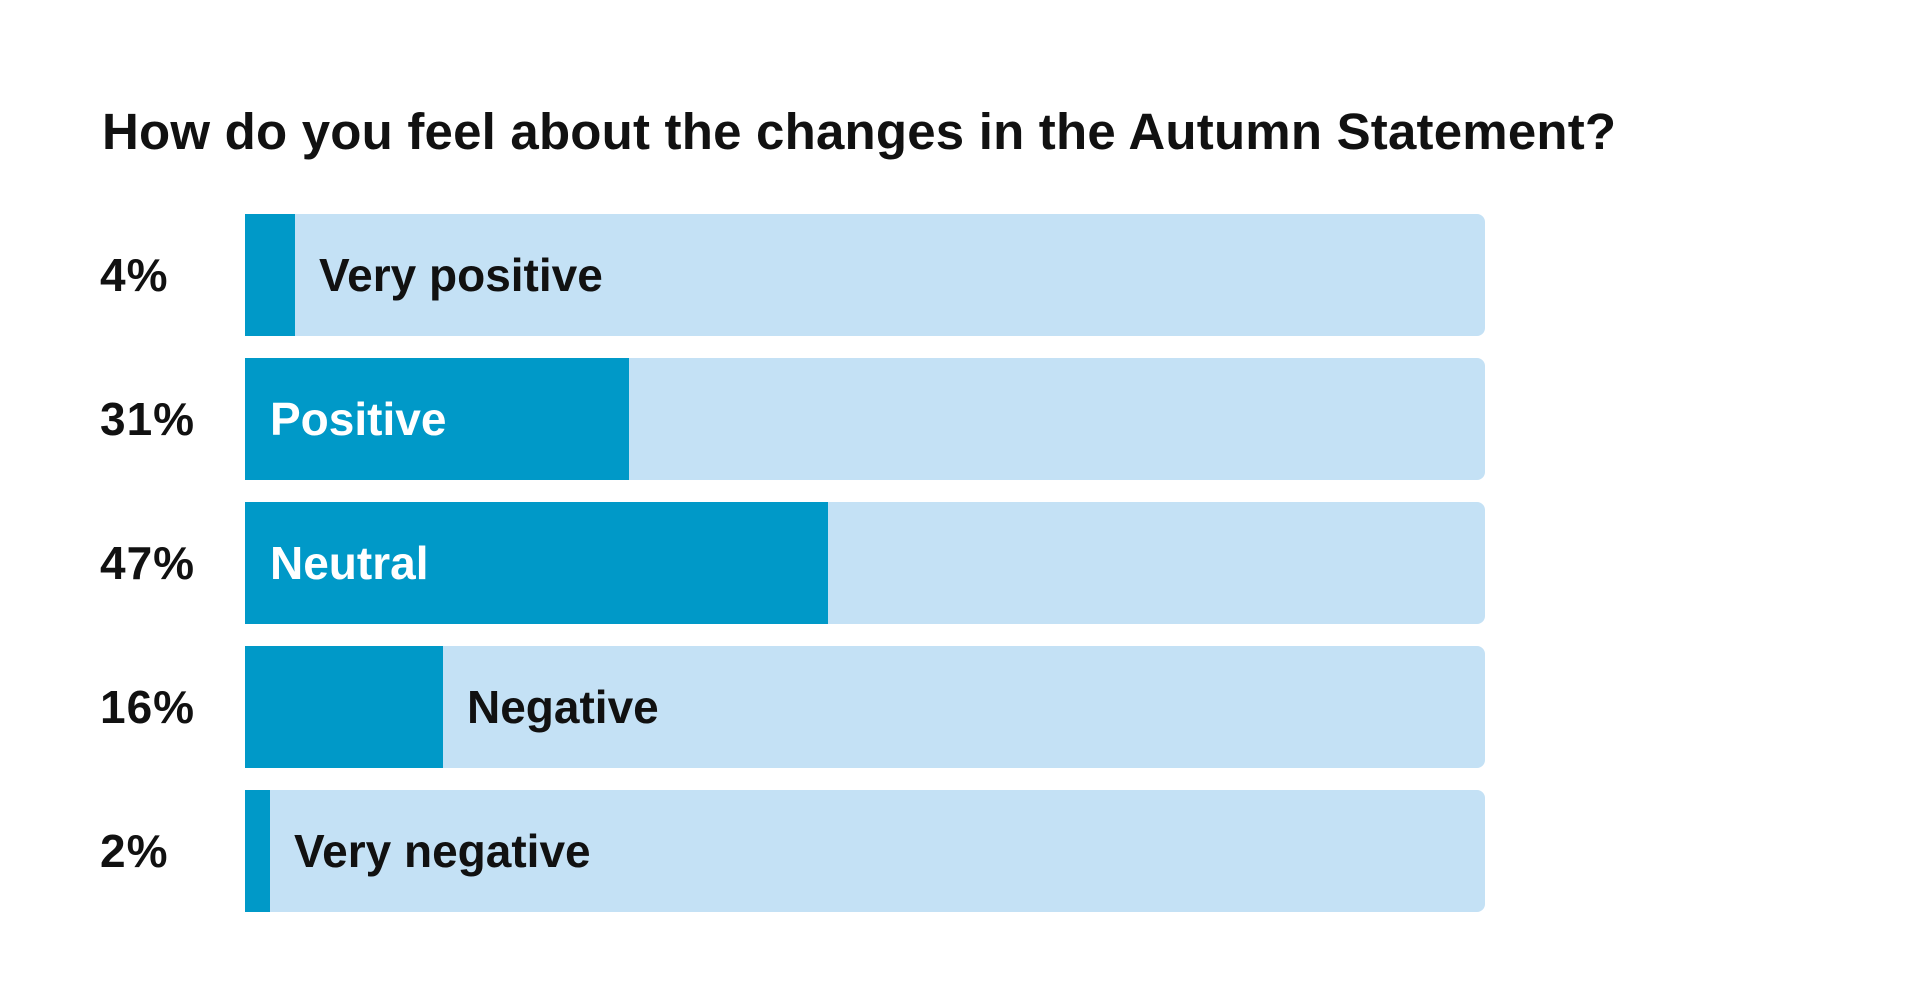 This screenshot has height=1000, width=1920. What do you see at coordinates (865, 563) in the screenshot?
I see `bar-track: Neutral` at bounding box center [865, 563].